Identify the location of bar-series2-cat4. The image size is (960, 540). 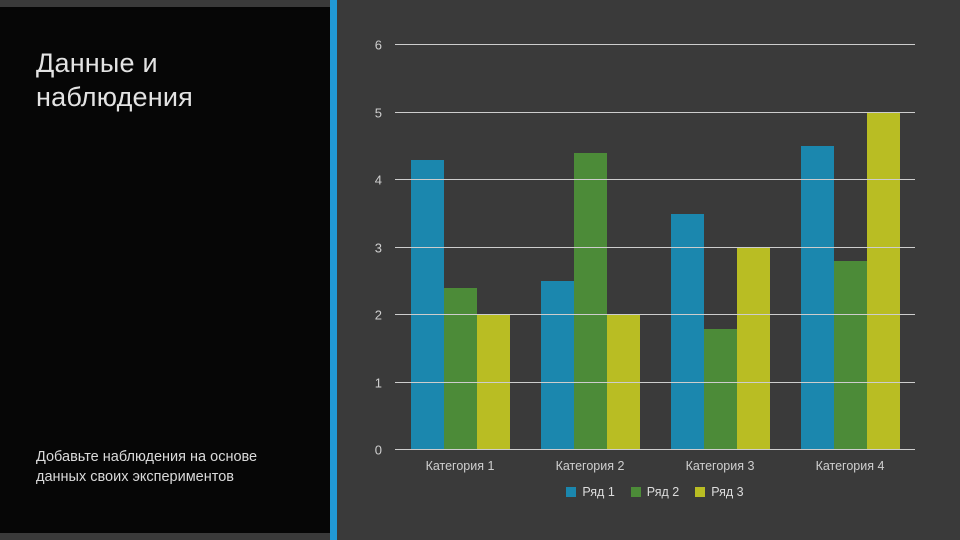
(850, 355).